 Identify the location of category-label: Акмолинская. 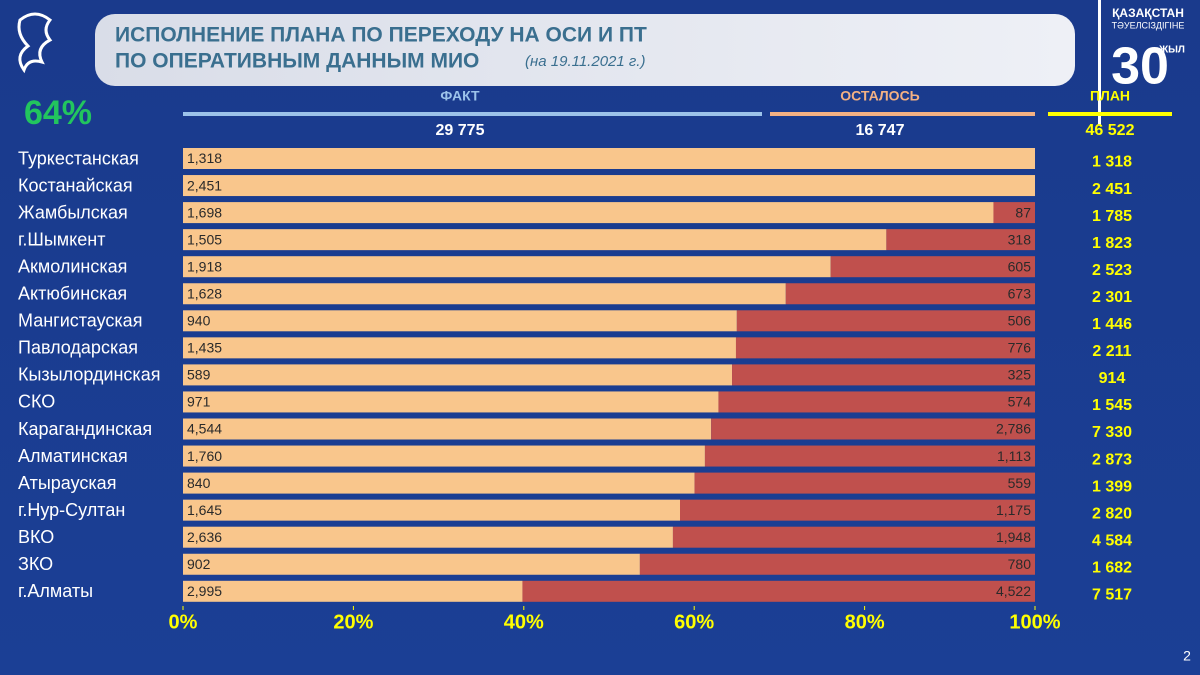
(72, 266).